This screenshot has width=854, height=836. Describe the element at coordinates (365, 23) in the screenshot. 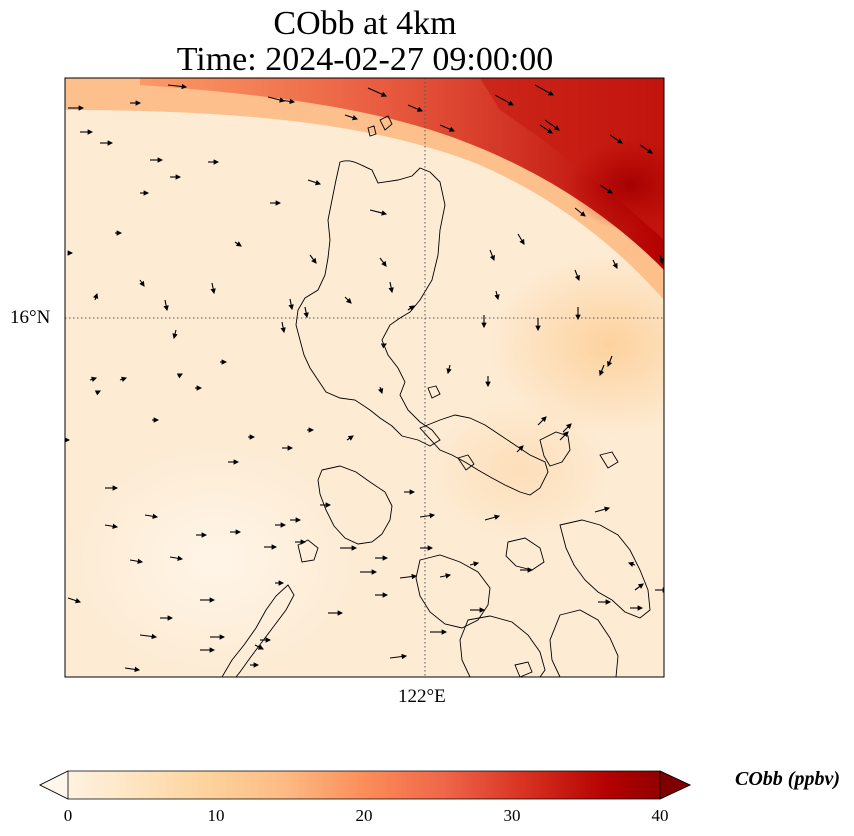

I see `map-title: CObb at 4km` at that location.